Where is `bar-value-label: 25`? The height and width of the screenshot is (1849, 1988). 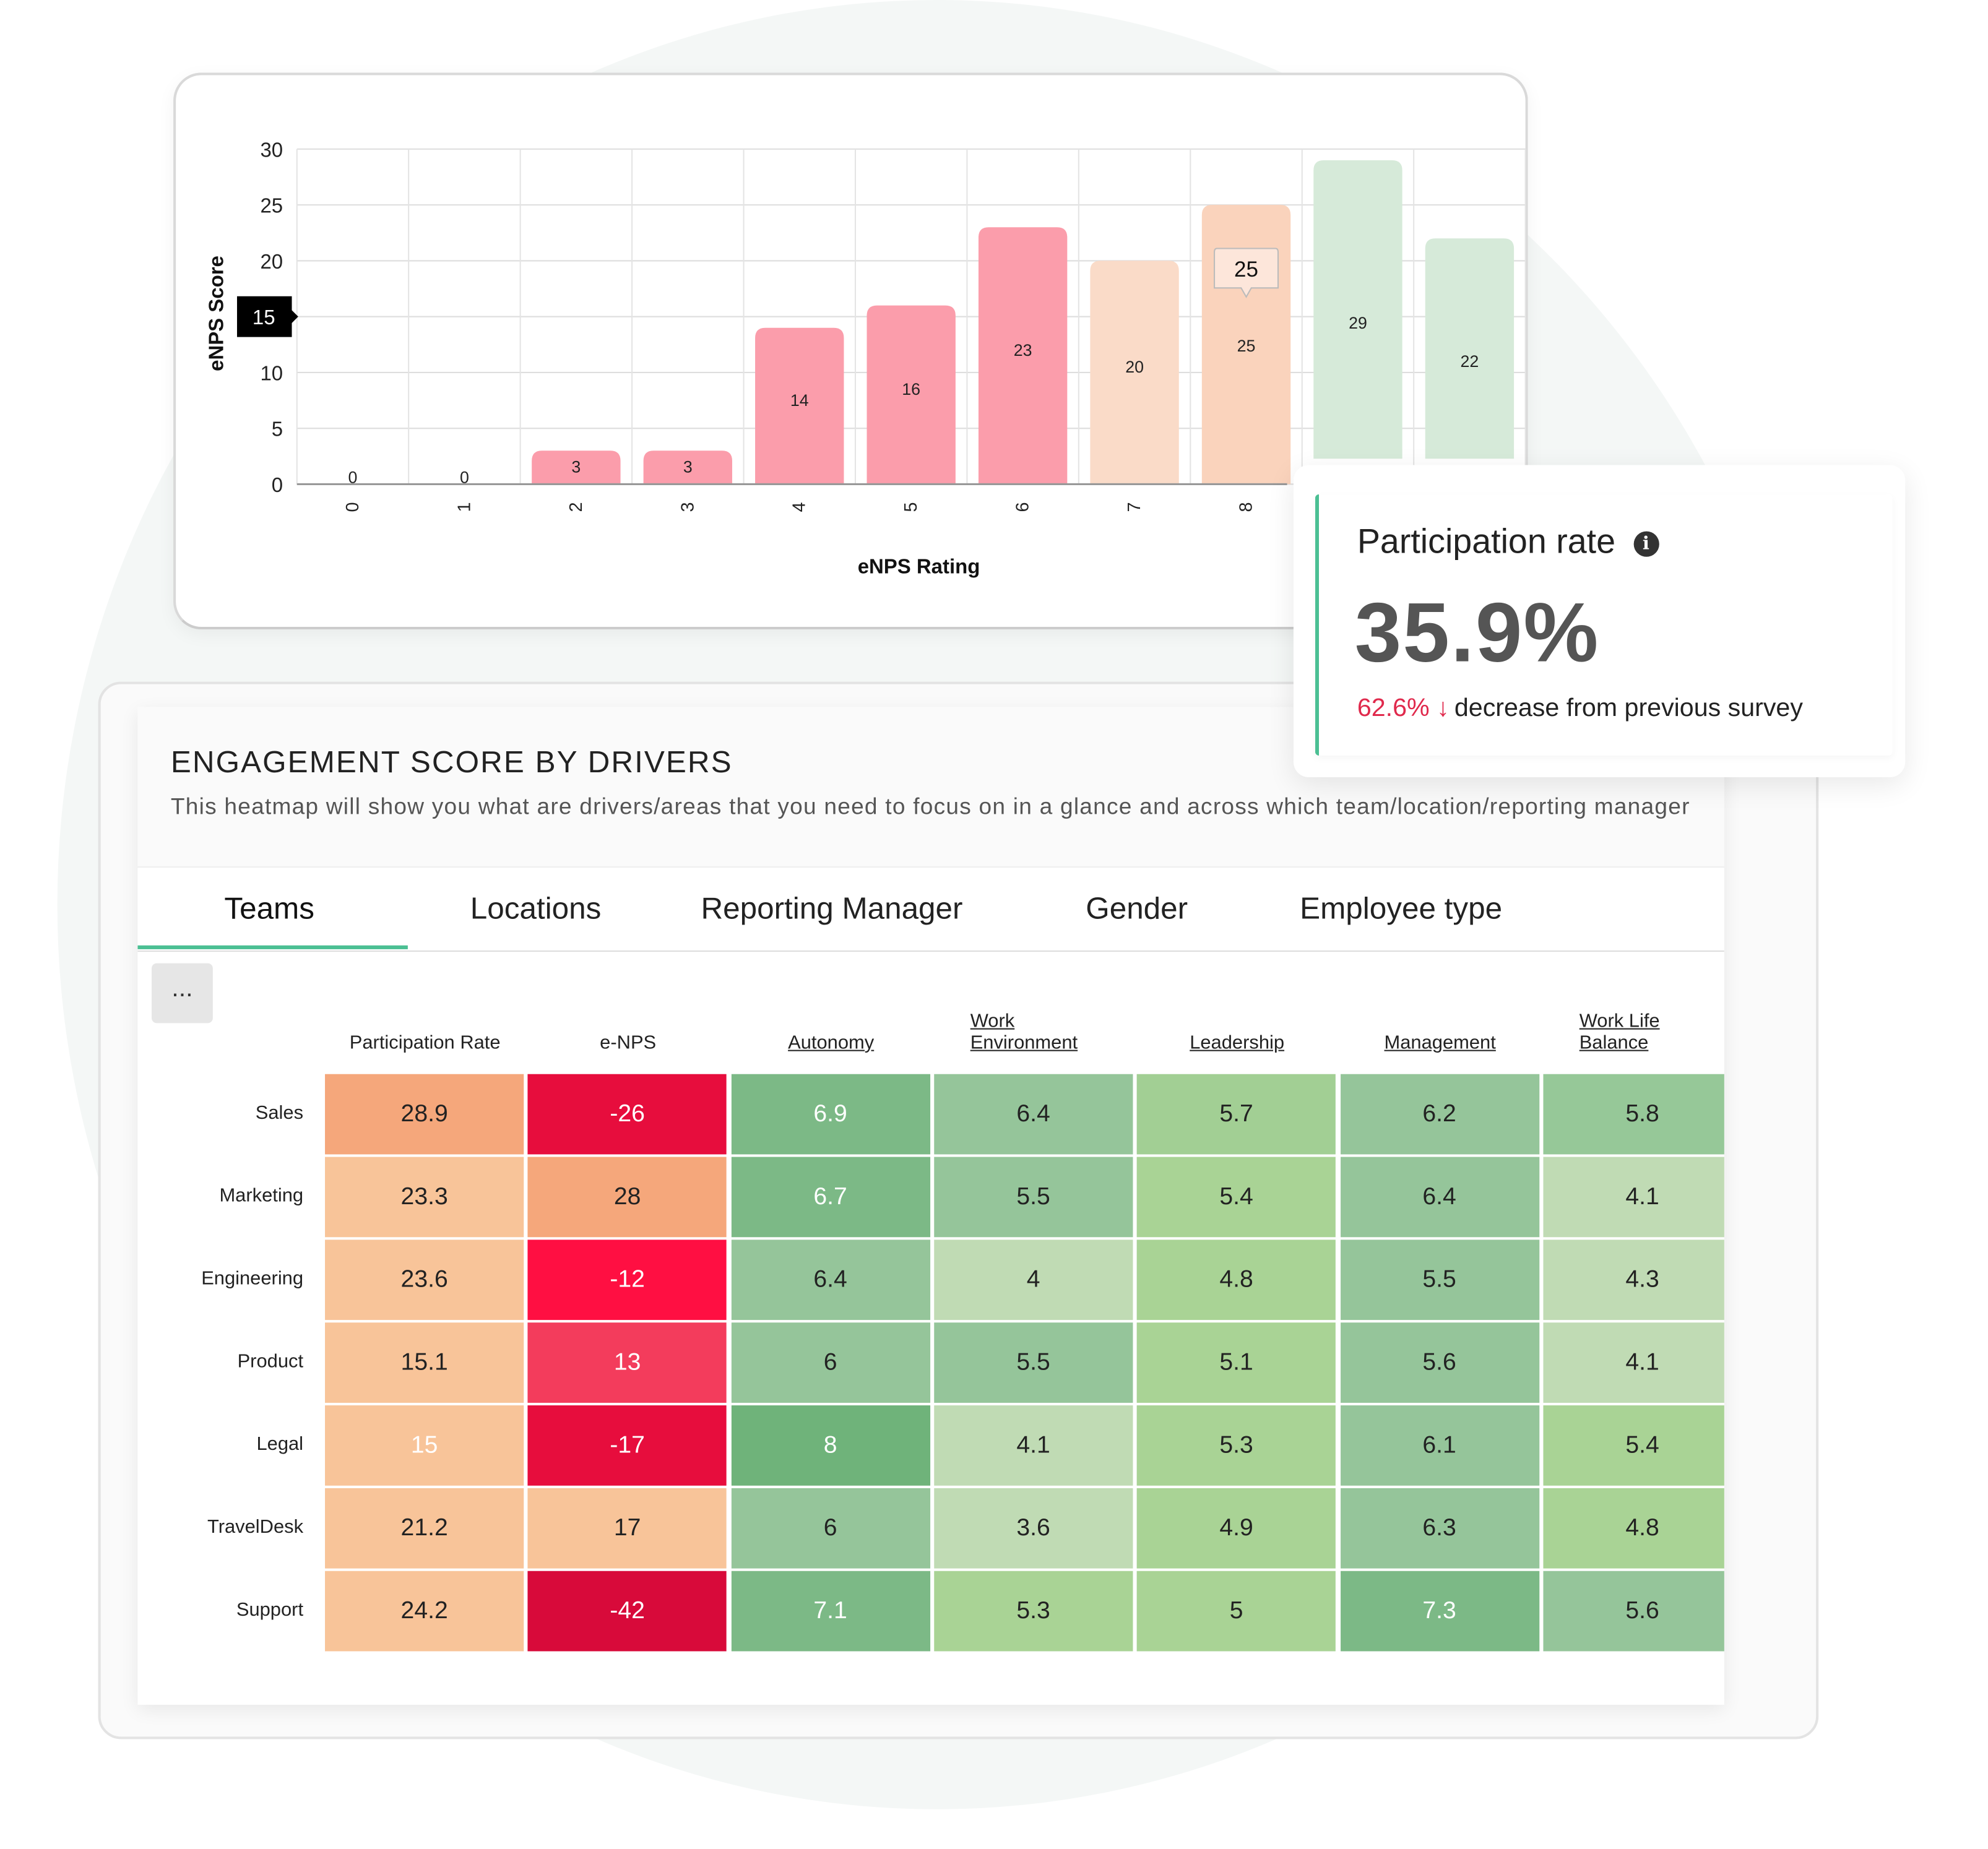
bar-value-label: 25 is located at coordinates (1247, 346).